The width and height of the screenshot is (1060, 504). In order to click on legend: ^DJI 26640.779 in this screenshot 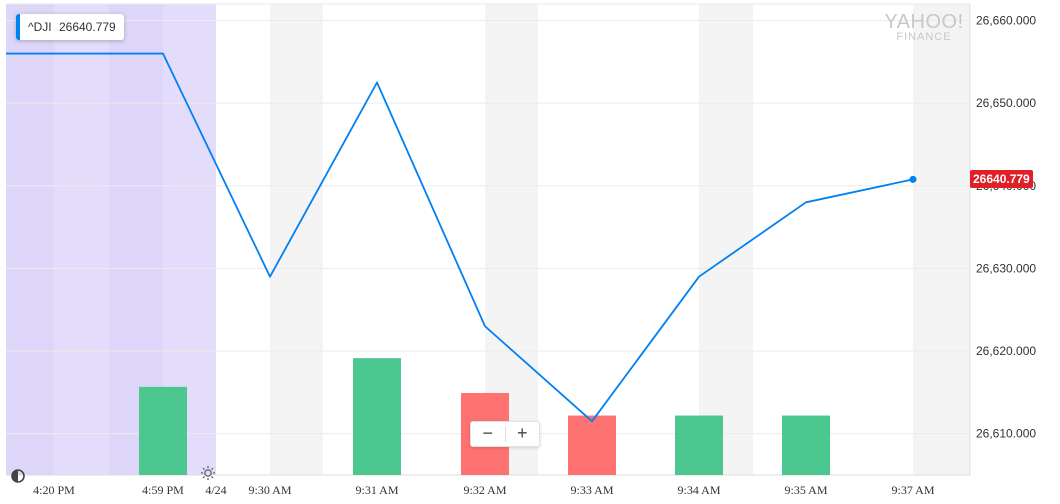, I will do `click(70, 27)`.